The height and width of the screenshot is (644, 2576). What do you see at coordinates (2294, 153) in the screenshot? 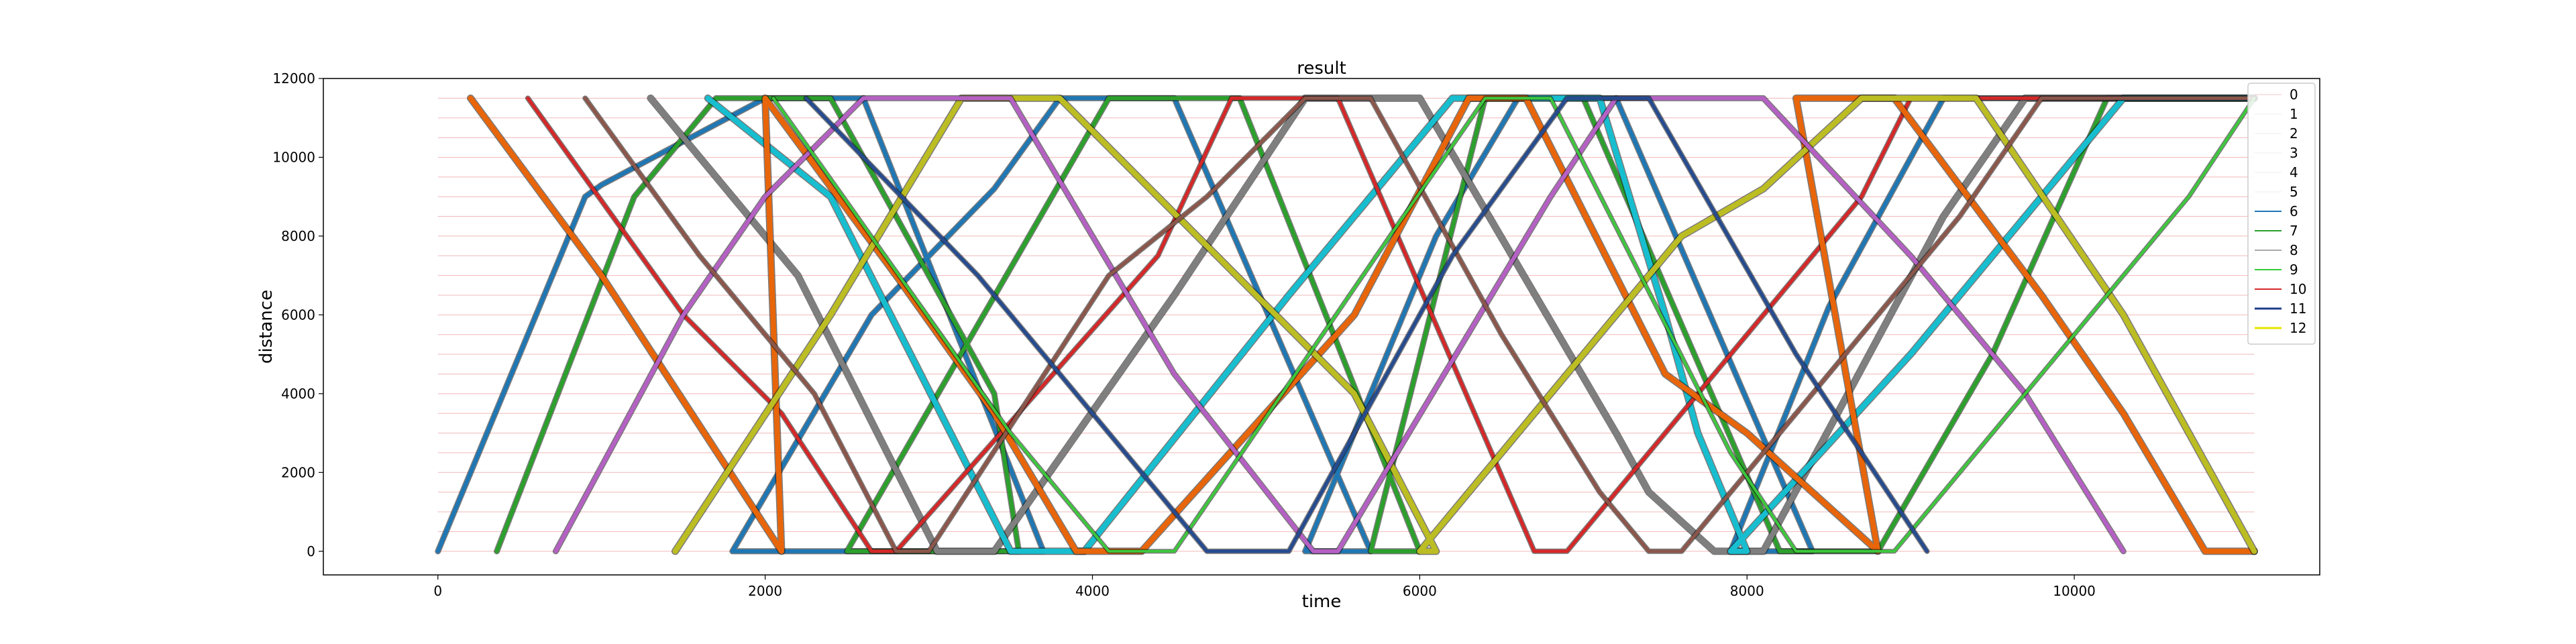
I see `legend-label-3: 3` at bounding box center [2294, 153].